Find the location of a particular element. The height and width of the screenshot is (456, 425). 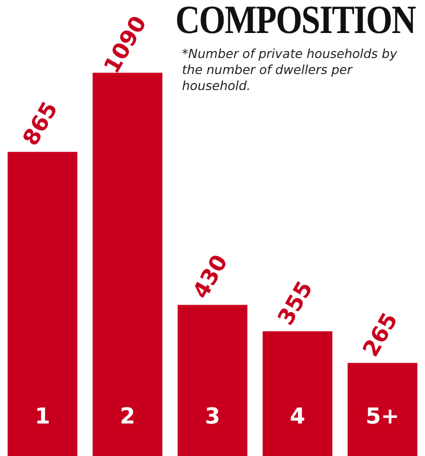

x-tick-label: 1 is located at coordinates (42, 417).